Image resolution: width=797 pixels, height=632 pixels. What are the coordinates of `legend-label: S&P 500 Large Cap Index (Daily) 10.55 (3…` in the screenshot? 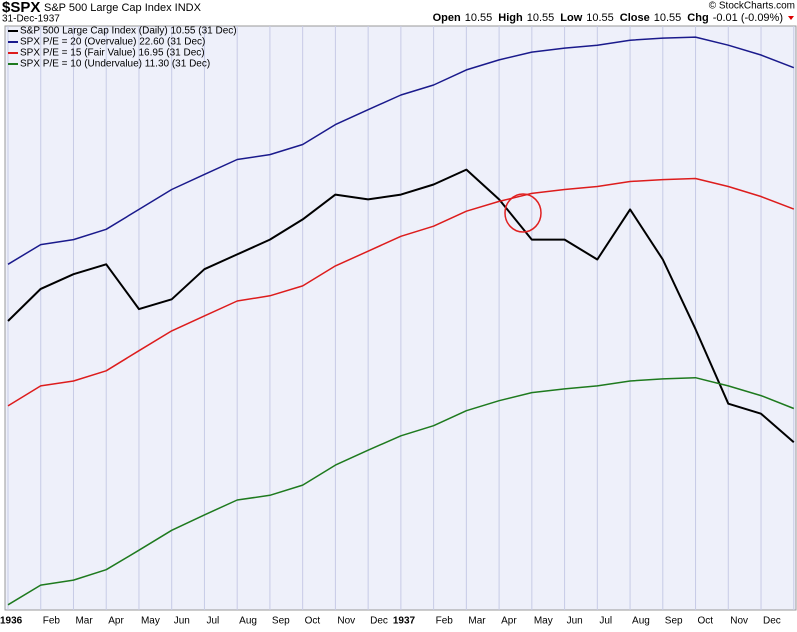 It's located at (128, 31).